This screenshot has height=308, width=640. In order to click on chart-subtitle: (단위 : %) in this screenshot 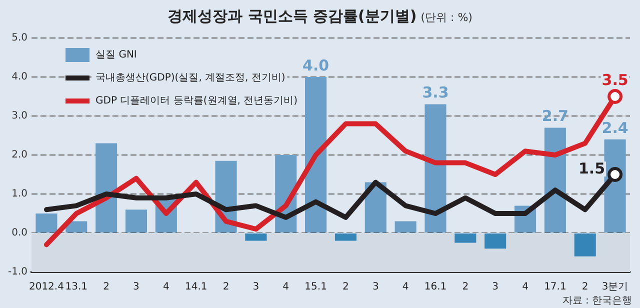, I will do `click(446, 17)`.